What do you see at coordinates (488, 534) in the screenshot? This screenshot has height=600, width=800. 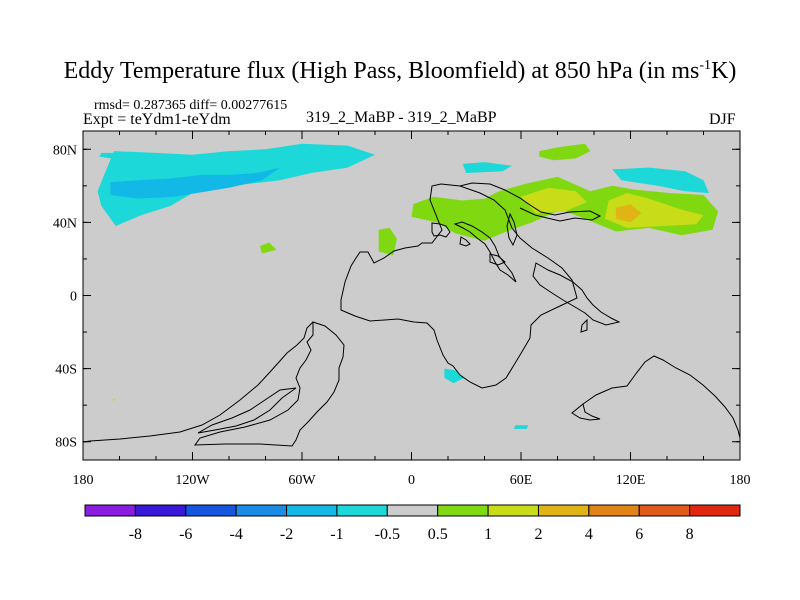 I see `colorbar-label-7: 1` at bounding box center [488, 534].